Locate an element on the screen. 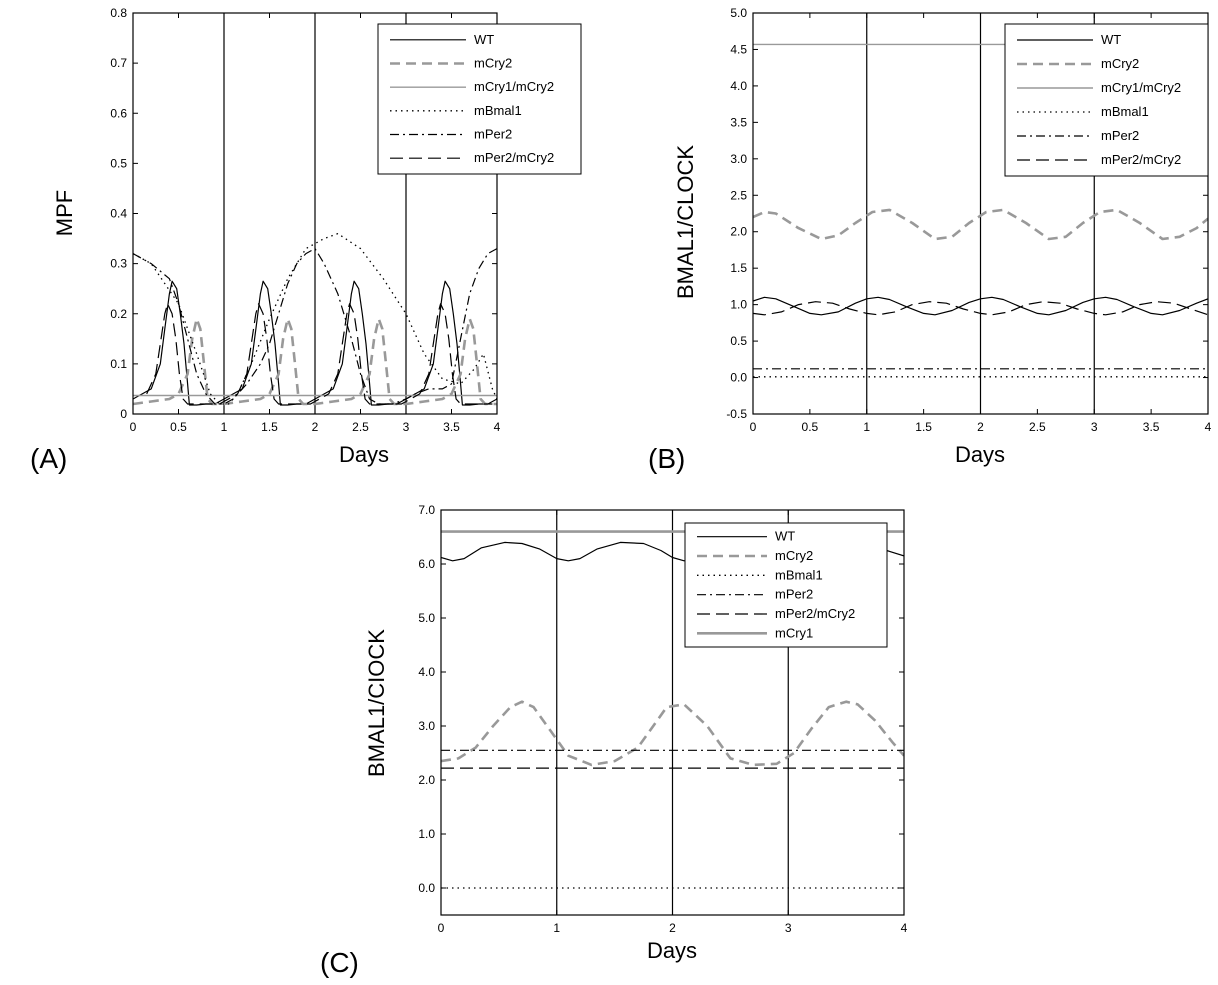 The image size is (1218, 985). y-axis-label: BMAL1/CIOCK is located at coordinates (376, 703).